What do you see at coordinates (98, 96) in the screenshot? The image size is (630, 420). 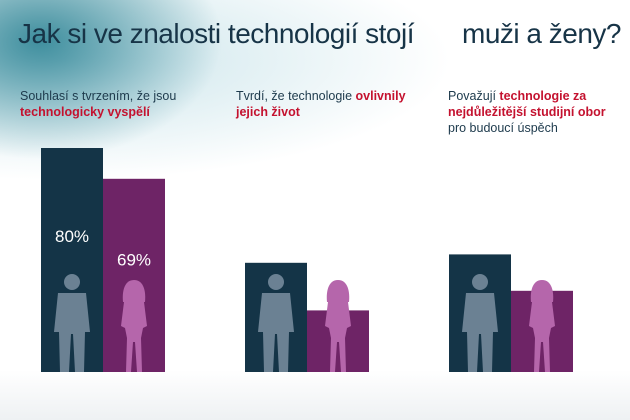 I see `panel-1-label-text: Souhlasí s tvrzením, že jsou` at bounding box center [98, 96].